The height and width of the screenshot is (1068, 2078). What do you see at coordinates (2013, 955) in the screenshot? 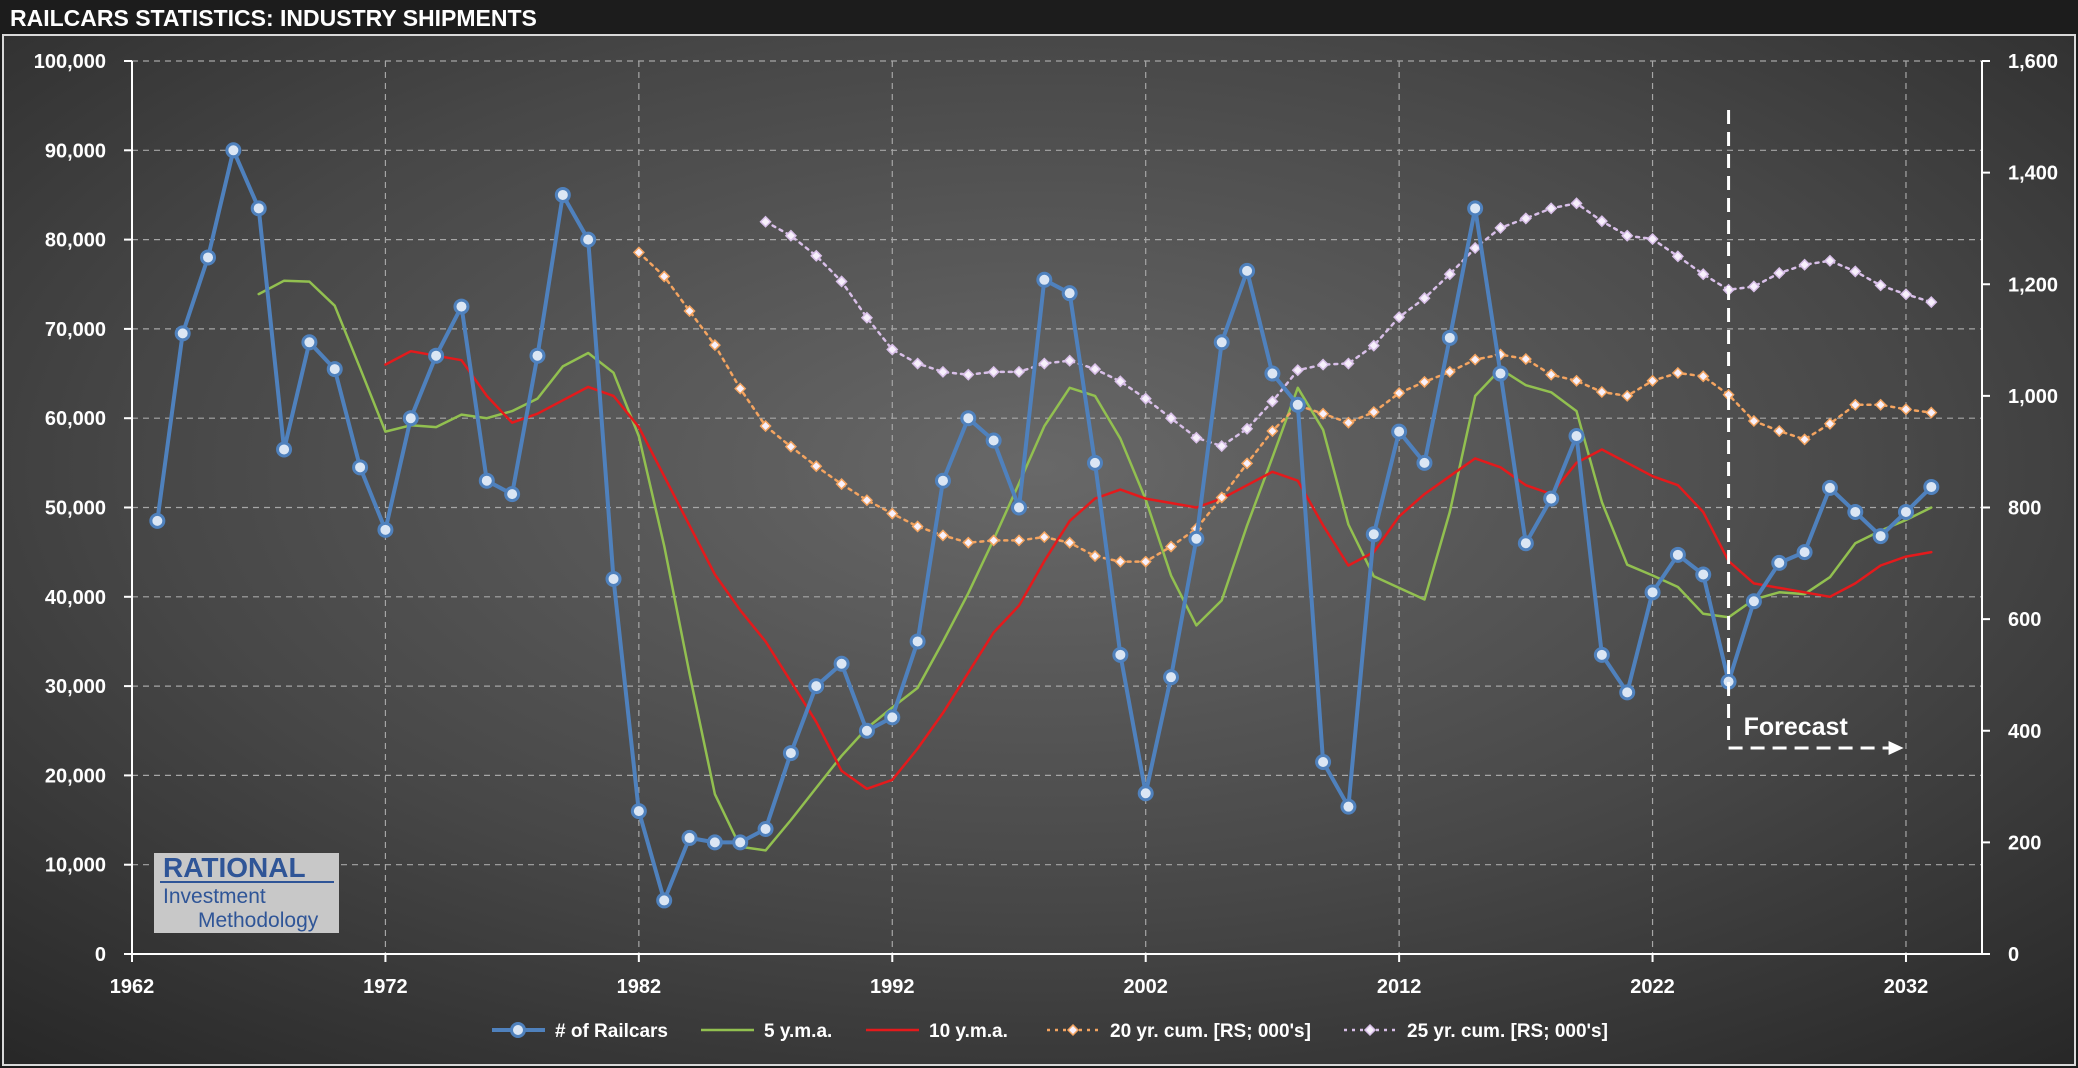
I see `y-right-tick-label: 0` at bounding box center [2013, 955].